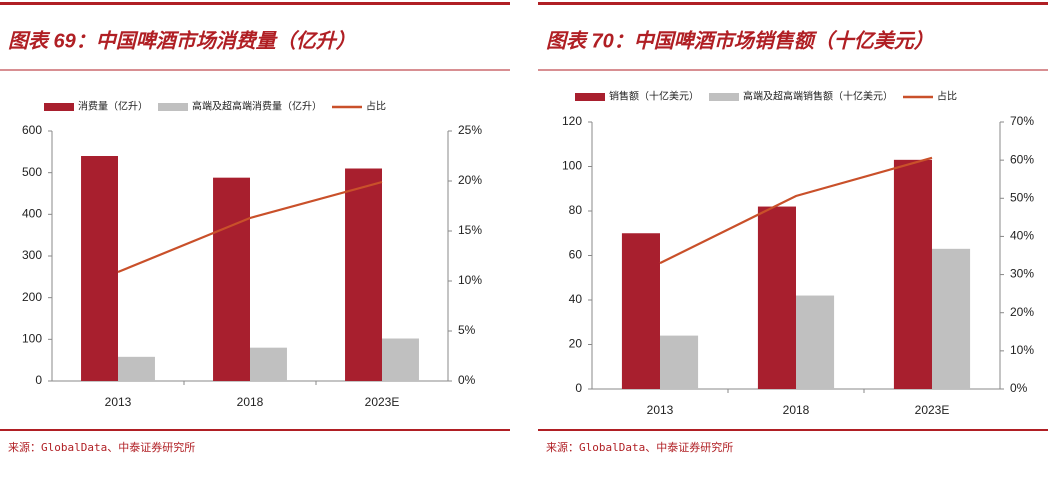 The height and width of the screenshot is (484, 1048). I want to click on y-tick-label: 300, so click(32, 255).